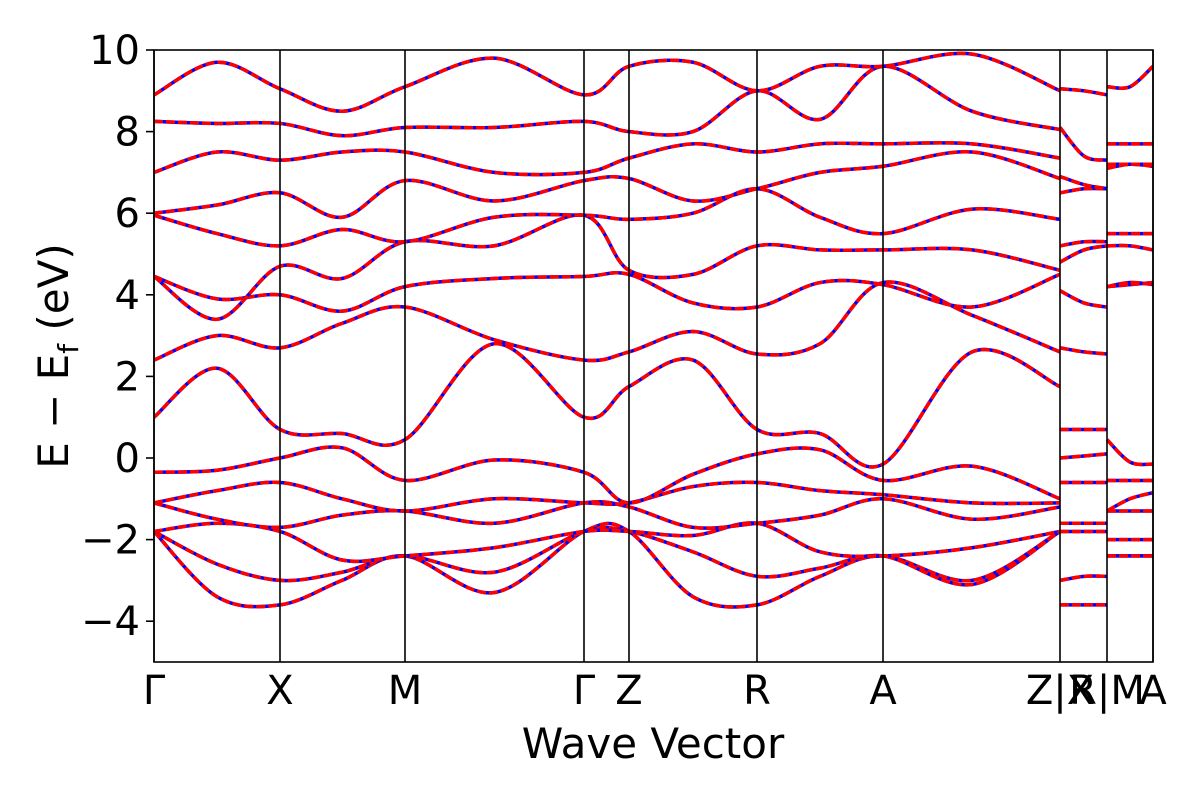 The width and height of the screenshot is (1200, 800). Describe the element at coordinates (53, 411) in the screenshot. I see `y-axis-label-main: E − E` at that location.